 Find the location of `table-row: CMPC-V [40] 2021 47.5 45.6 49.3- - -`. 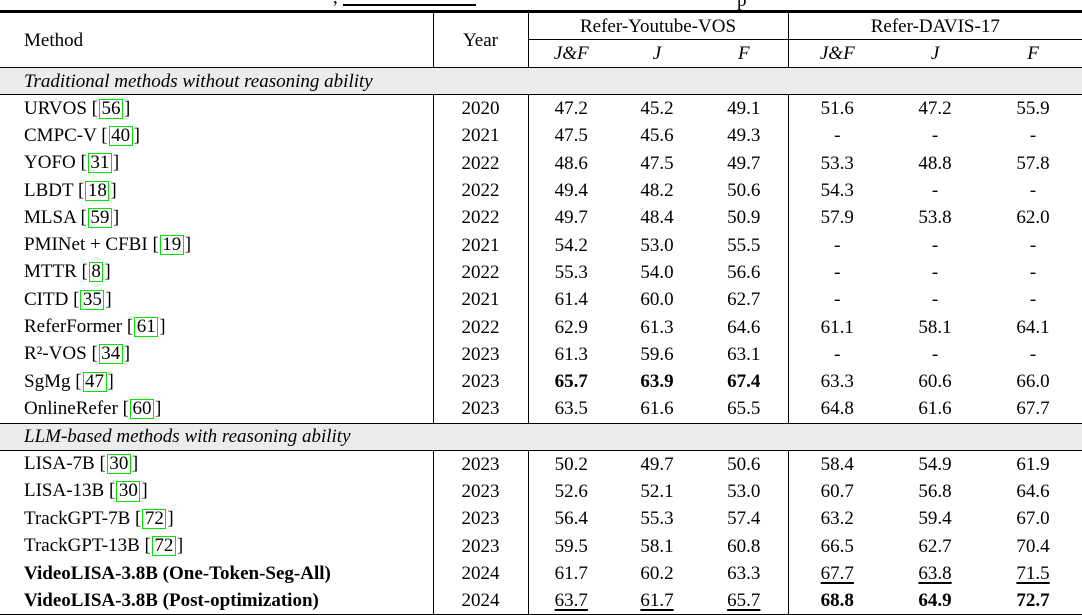

table-row: CMPC-V [40] 2021 47.5 45.6 49.3- - - is located at coordinates (541, 136).